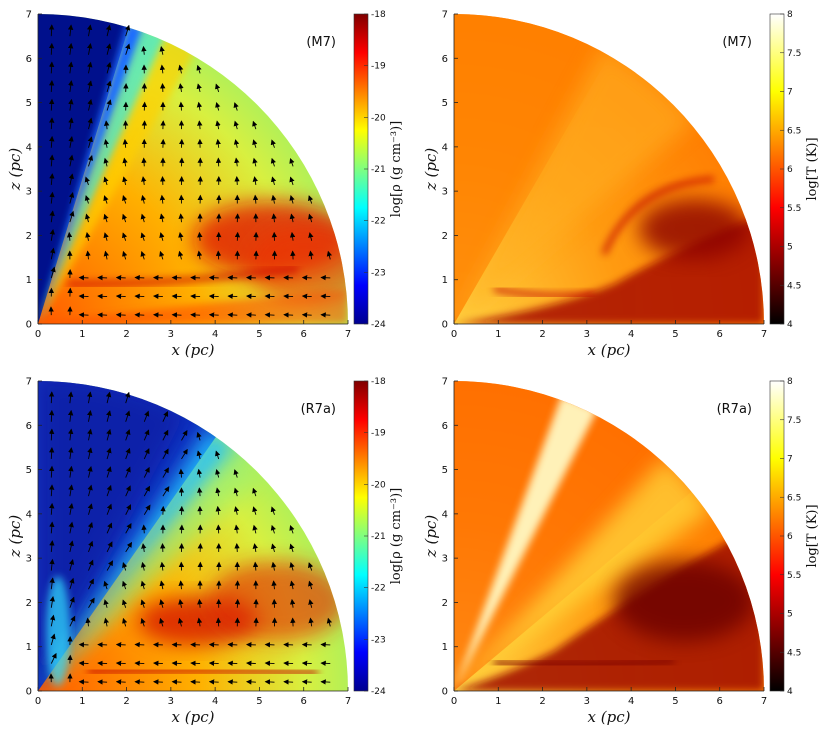 The image size is (830, 733). Describe the element at coordinates (396, 169) in the screenshot. I see `colorbar-label: log[ρ (g cm⁻³)]` at that location.